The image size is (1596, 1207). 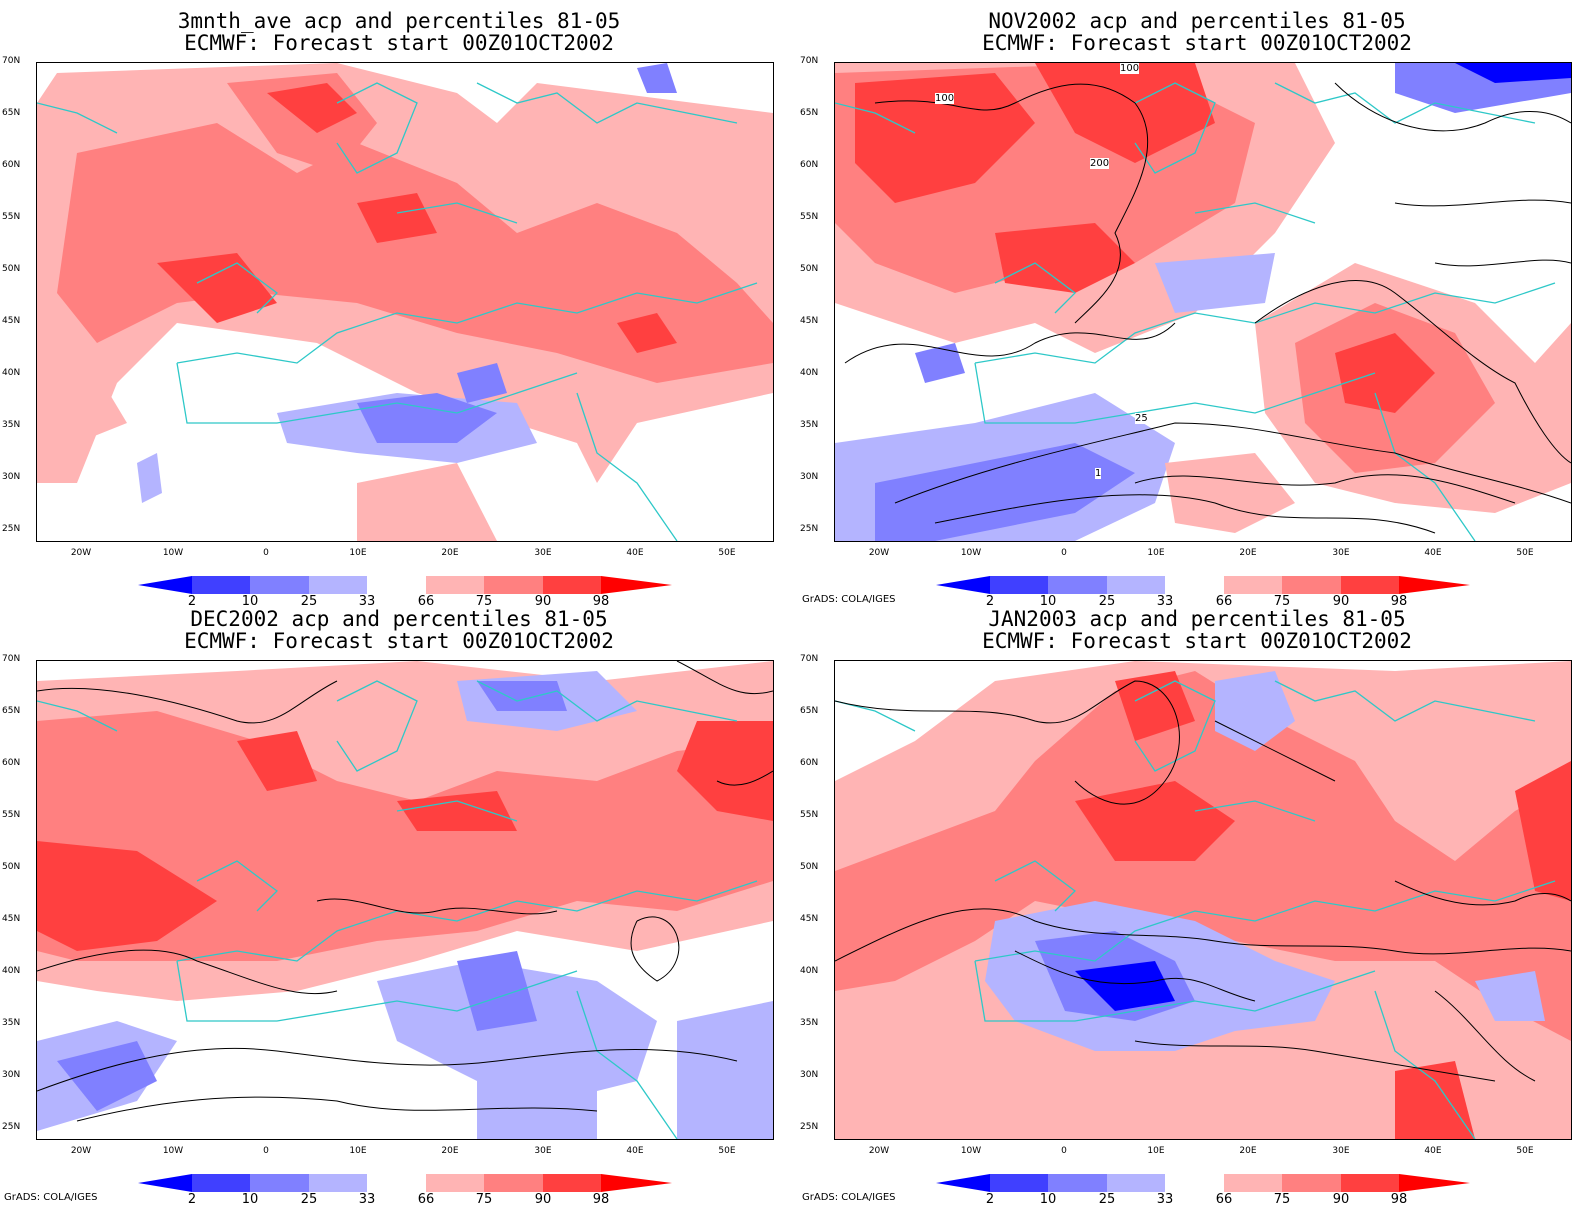 I want to click on panel-title: NOV2002 acp and percentiles 81-05, so click(x=1197, y=21).